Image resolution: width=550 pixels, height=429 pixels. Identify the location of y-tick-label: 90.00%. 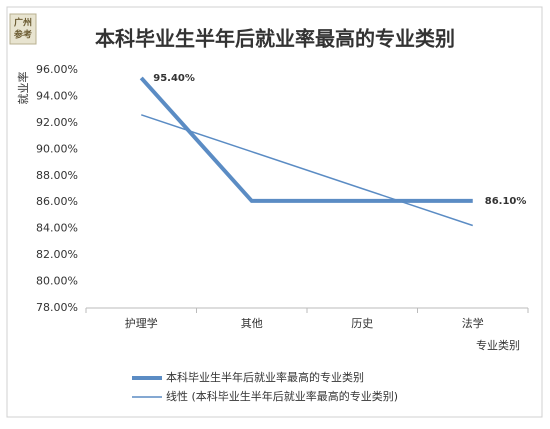
(57, 148).